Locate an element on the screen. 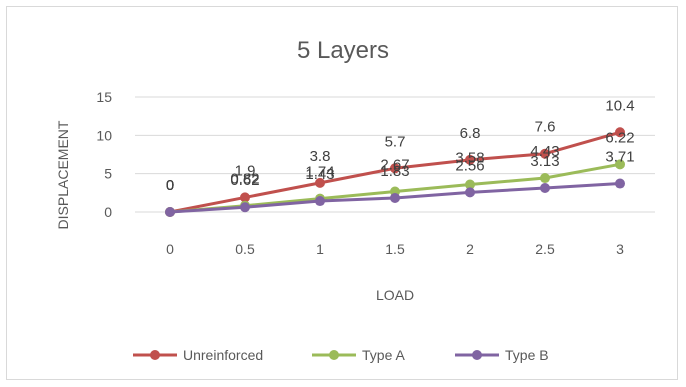 The height and width of the screenshot is (387, 686). y-tick-label: 0 is located at coordinates (108, 212).